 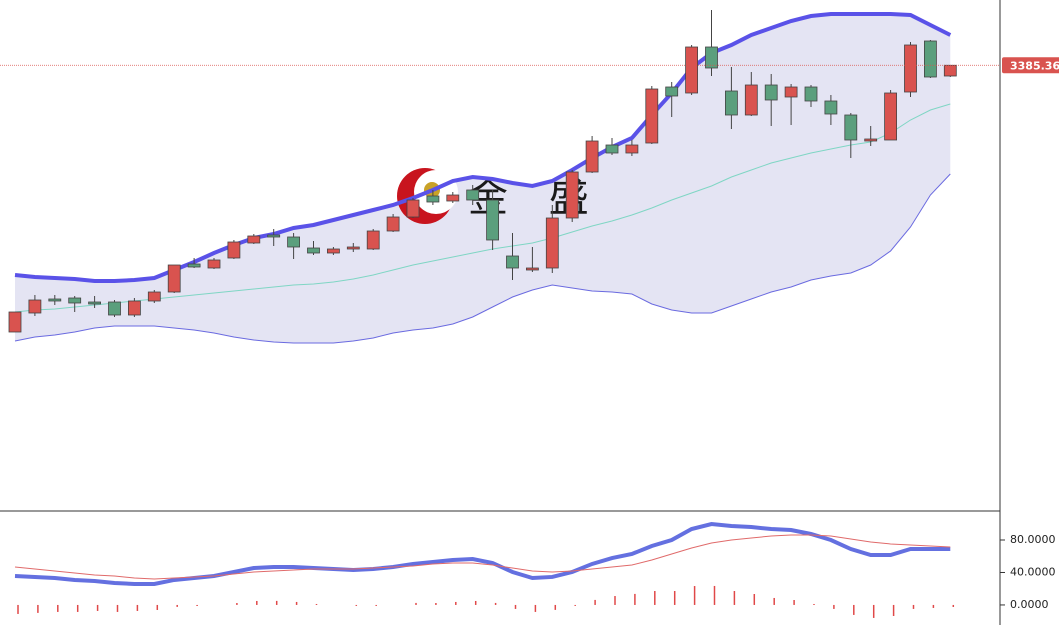 I want to click on last-price-box, so click(x=1030, y=65).